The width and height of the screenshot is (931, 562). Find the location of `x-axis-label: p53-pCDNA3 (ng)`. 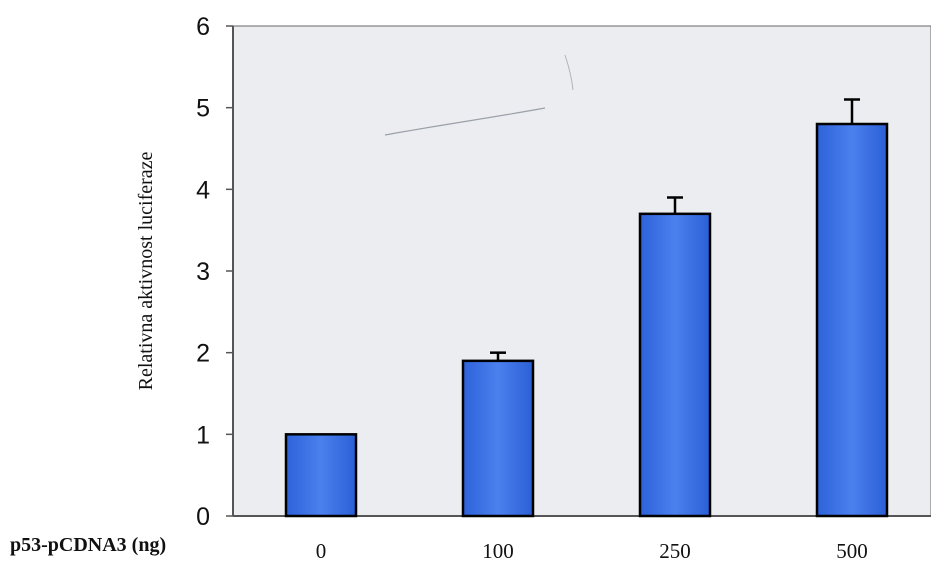

x-axis-label: p53-pCDNA3 (ng) is located at coordinates (88, 545).